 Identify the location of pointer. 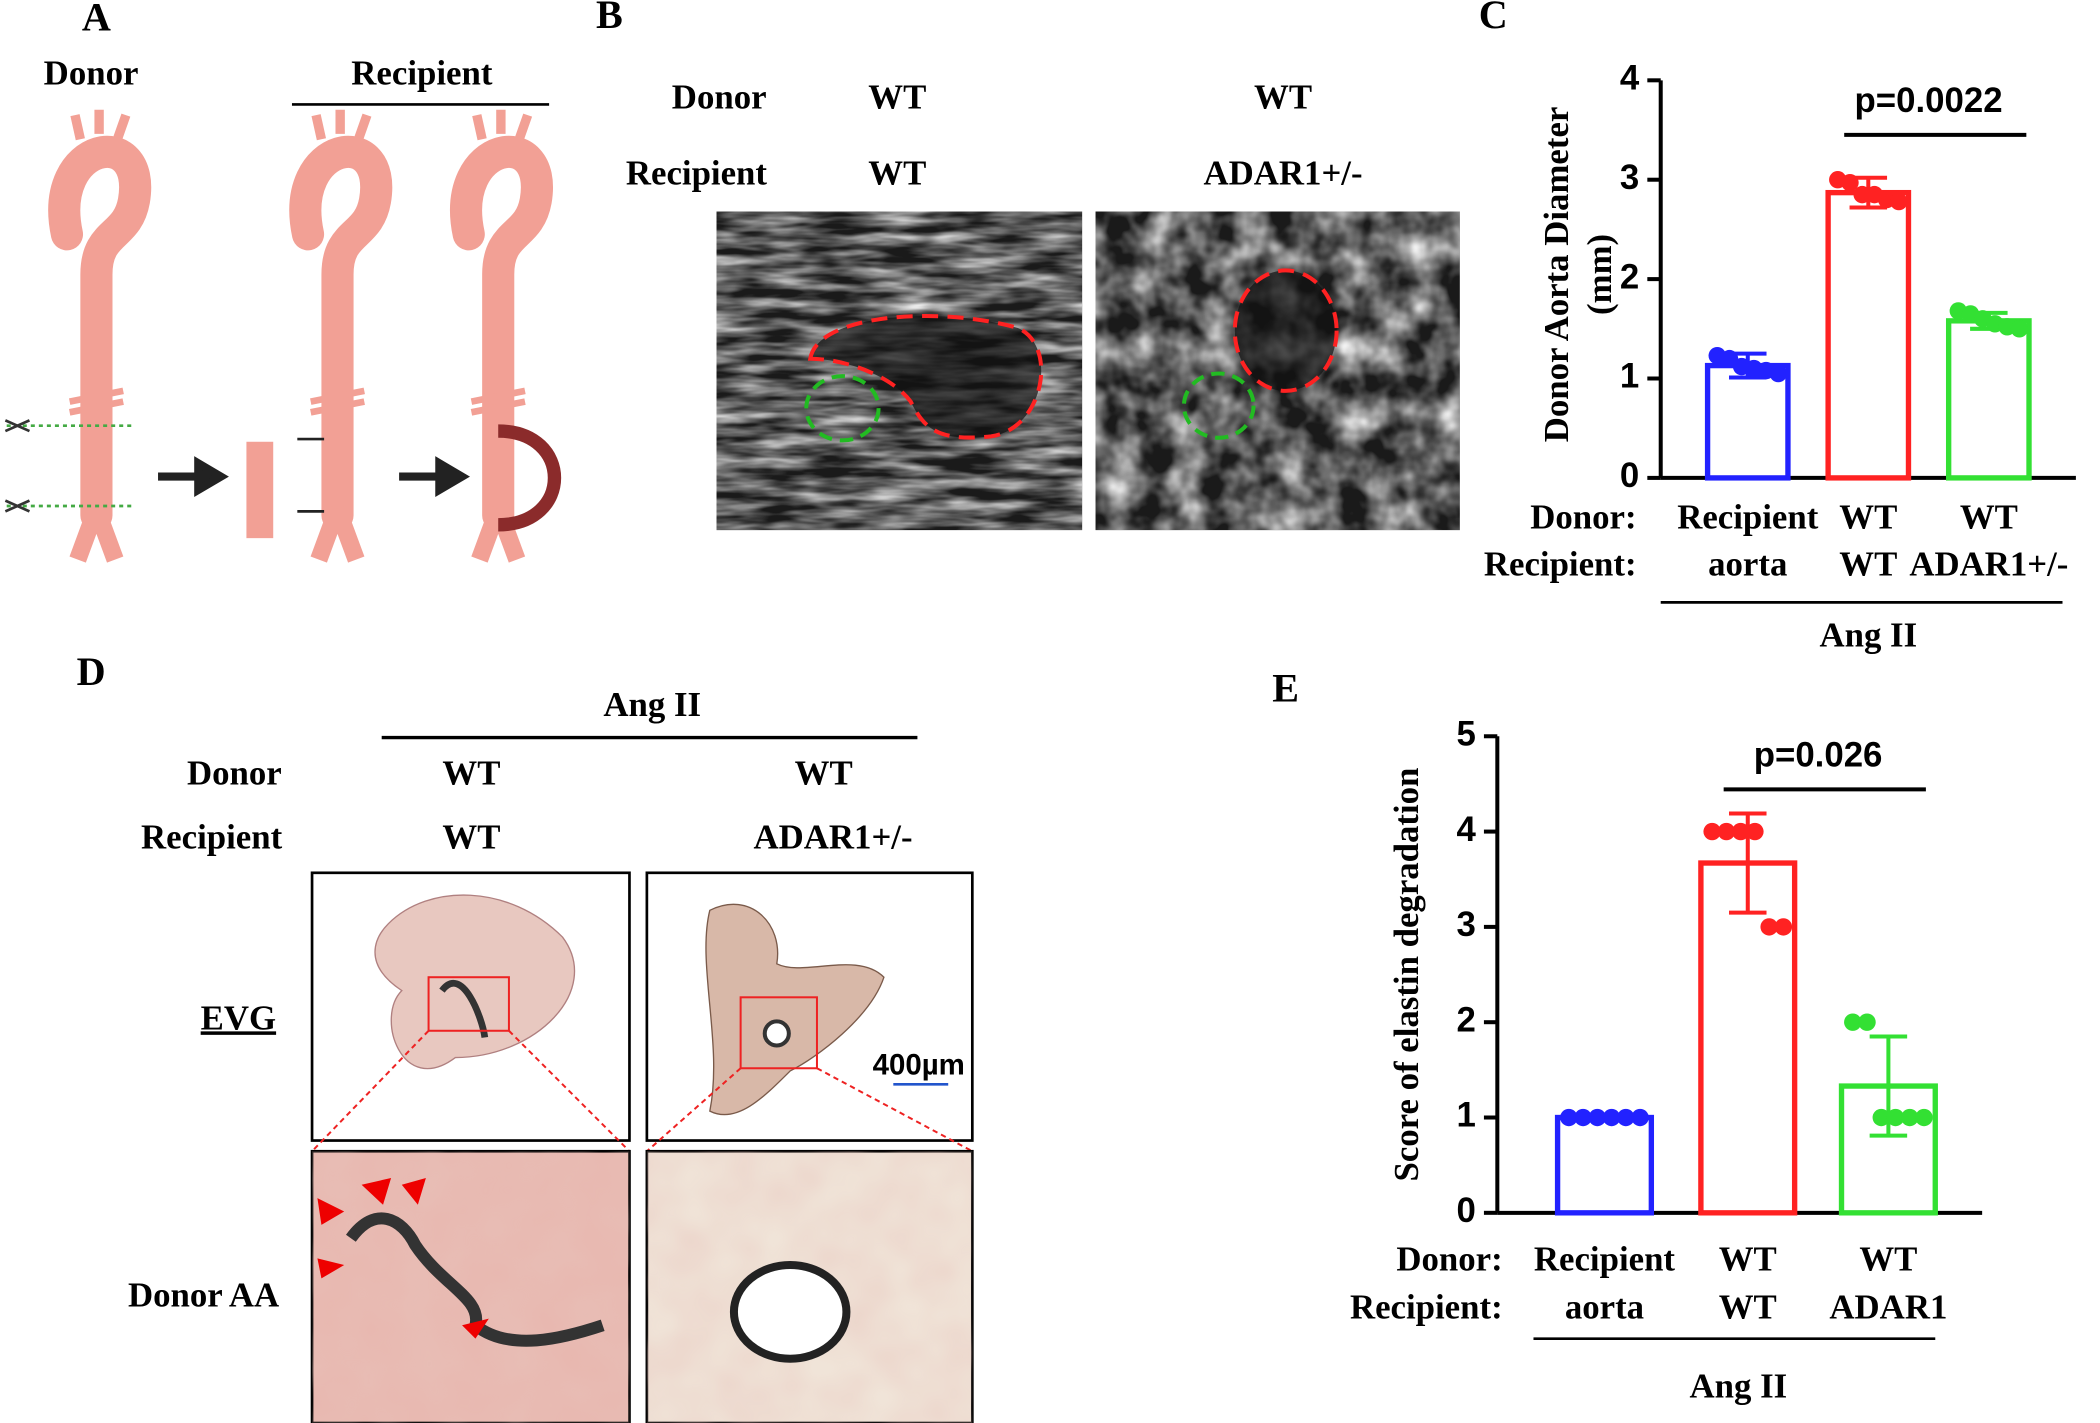
(311, 475).